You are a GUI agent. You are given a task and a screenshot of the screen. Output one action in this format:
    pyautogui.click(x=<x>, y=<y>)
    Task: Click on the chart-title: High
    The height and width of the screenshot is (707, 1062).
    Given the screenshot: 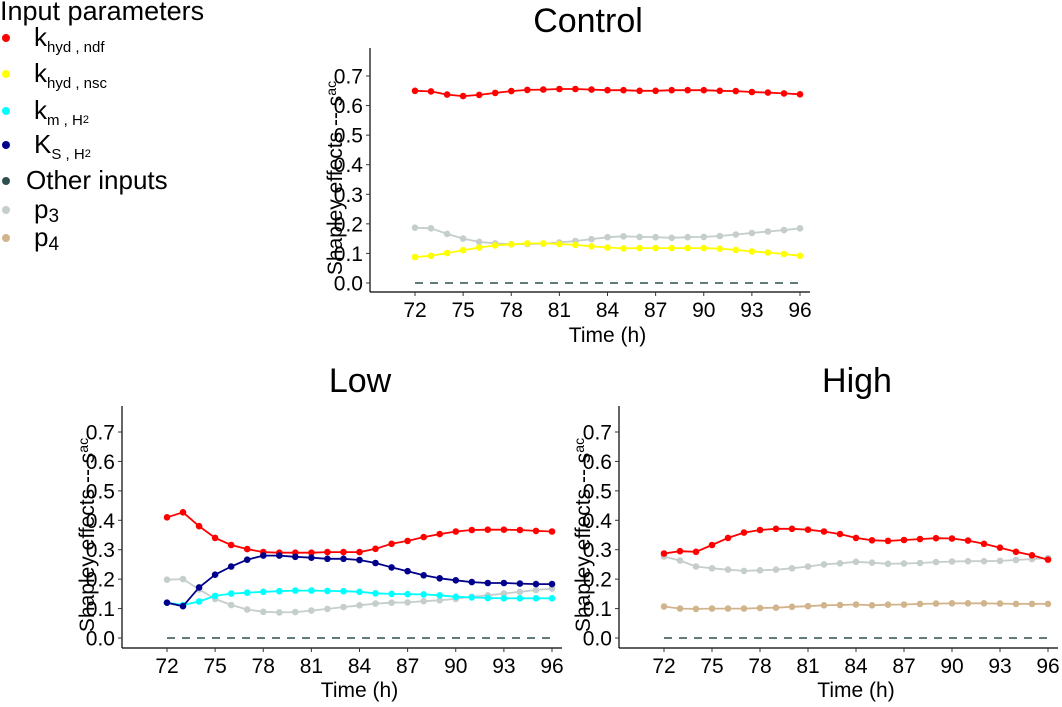 What is the action you would take?
    pyautogui.click(x=857, y=381)
    